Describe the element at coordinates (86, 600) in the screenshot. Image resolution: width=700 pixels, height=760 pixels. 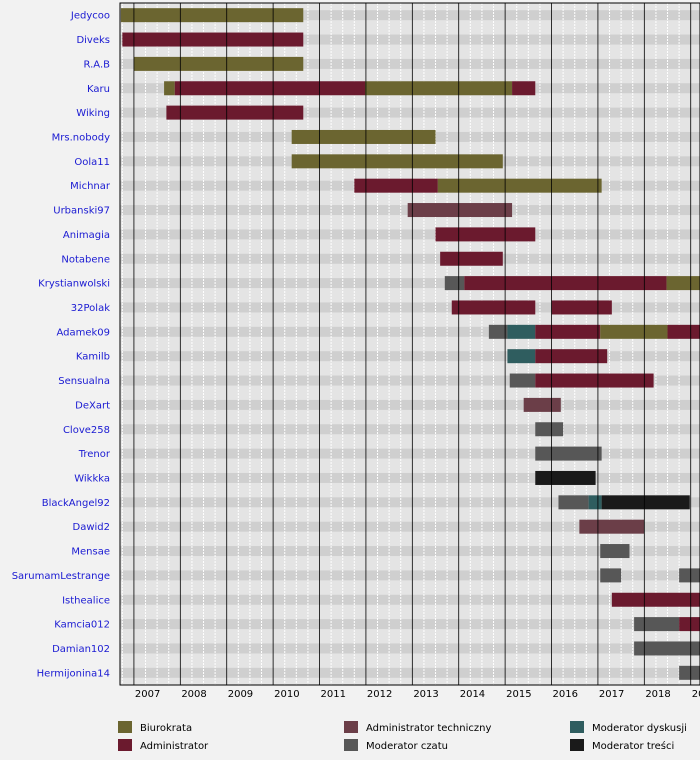
I see `user-label: Isthealice` at that location.